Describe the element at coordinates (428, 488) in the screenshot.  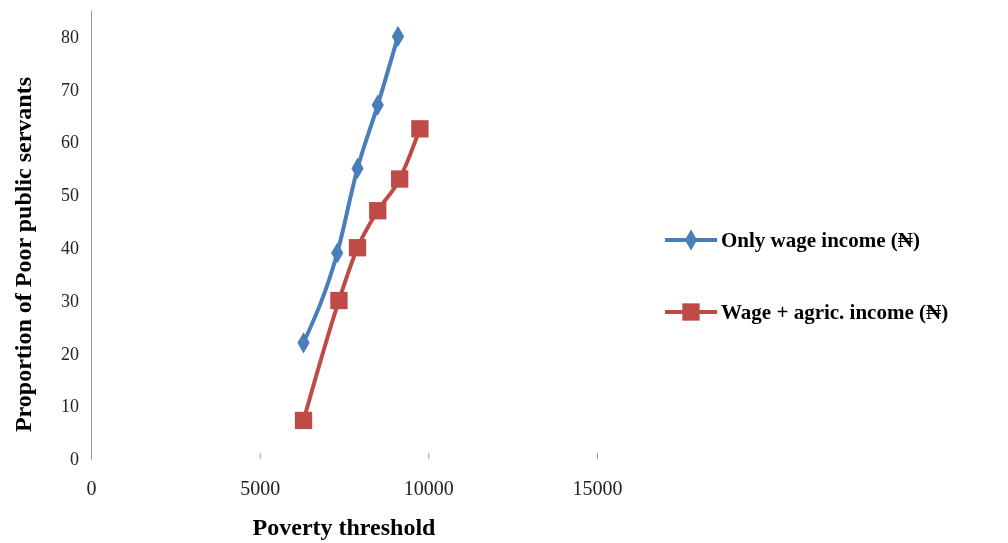
I see `x-tick-label: 10000` at that location.